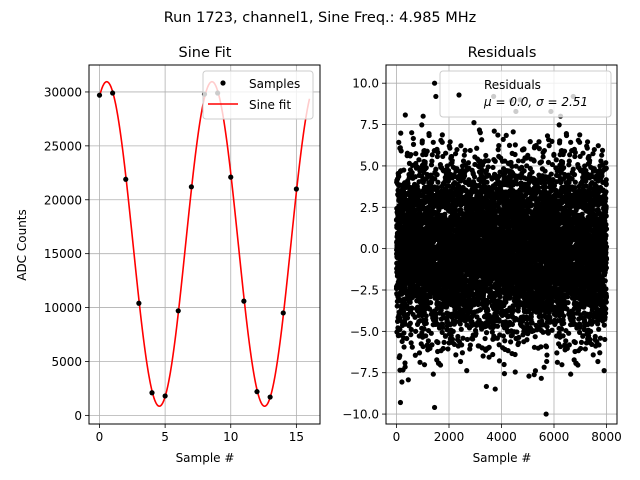 This screenshot has width=640, height=480. I want to click on legend-samples-label: Samples, so click(274, 84).